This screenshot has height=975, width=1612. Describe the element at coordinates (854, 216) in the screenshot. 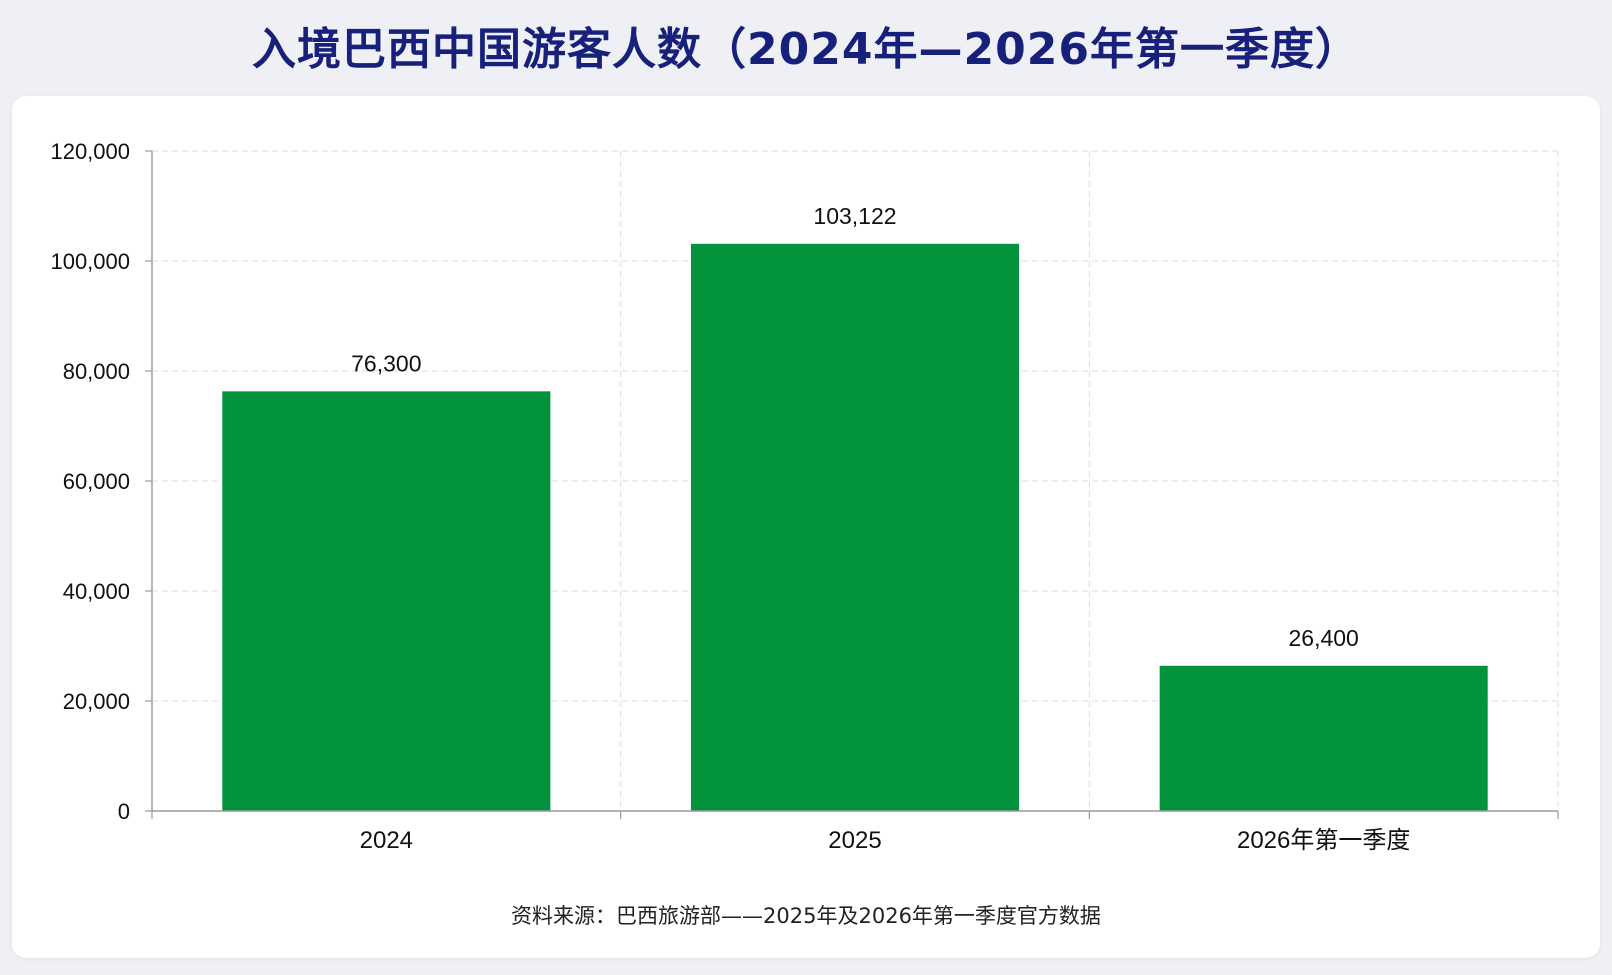

I see `data-label: 103,122` at that location.